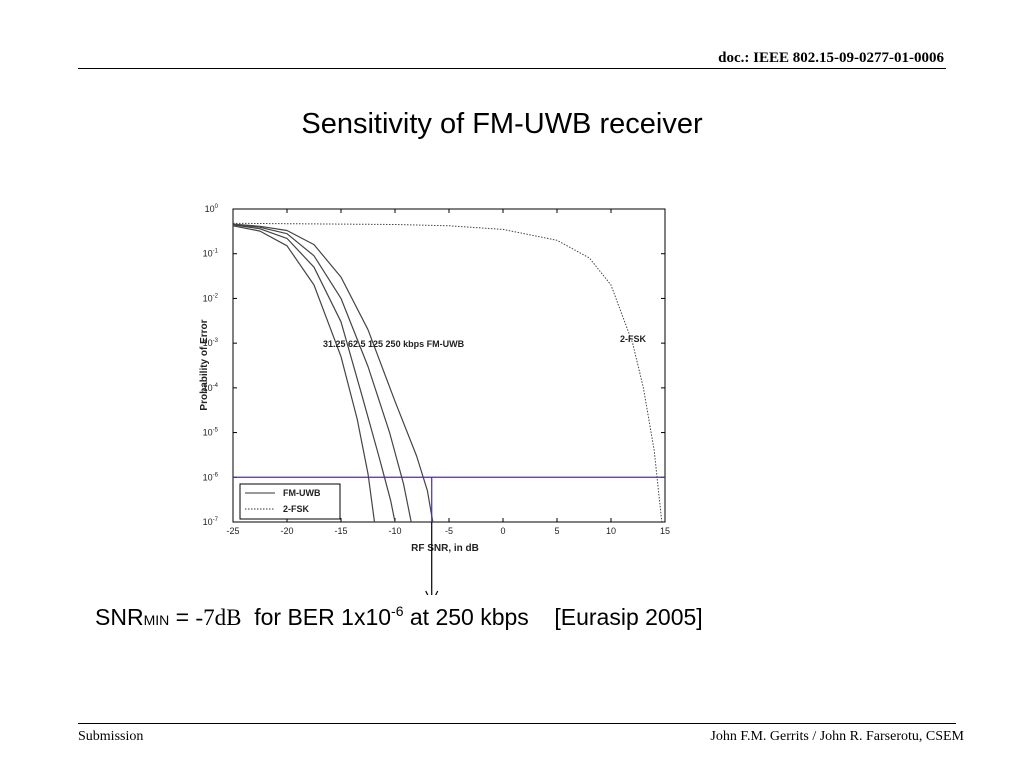  Describe the element at coordinates (296, 509) in the screenshot. I see `legend-label-2fsk: 2-FSK` at that location.